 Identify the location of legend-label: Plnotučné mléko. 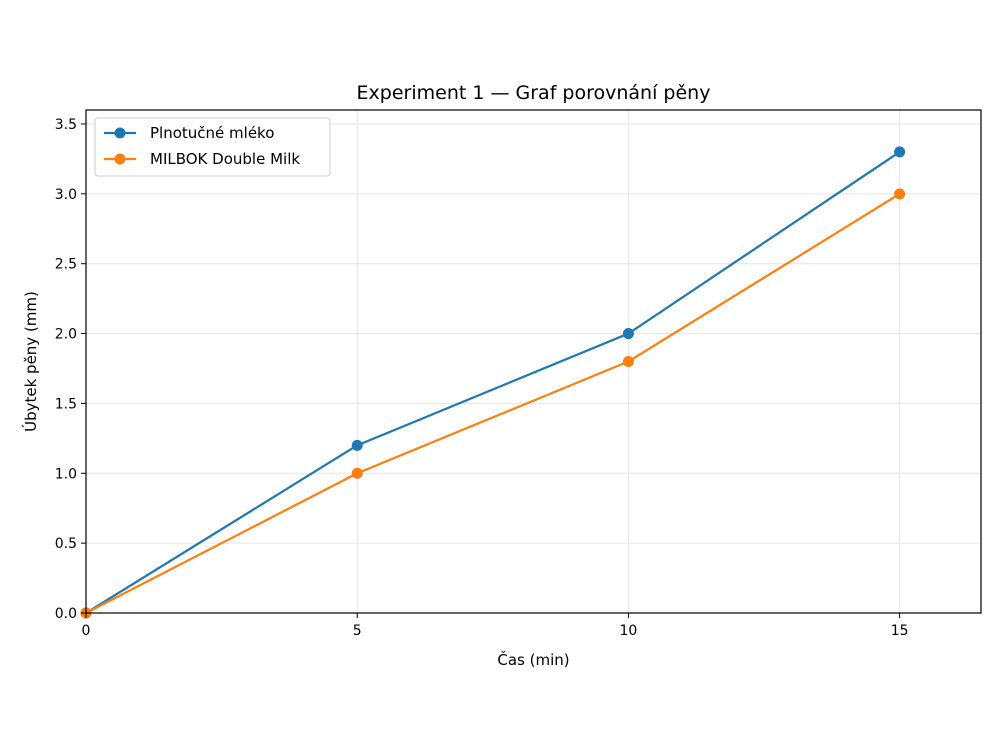
(212, 133).